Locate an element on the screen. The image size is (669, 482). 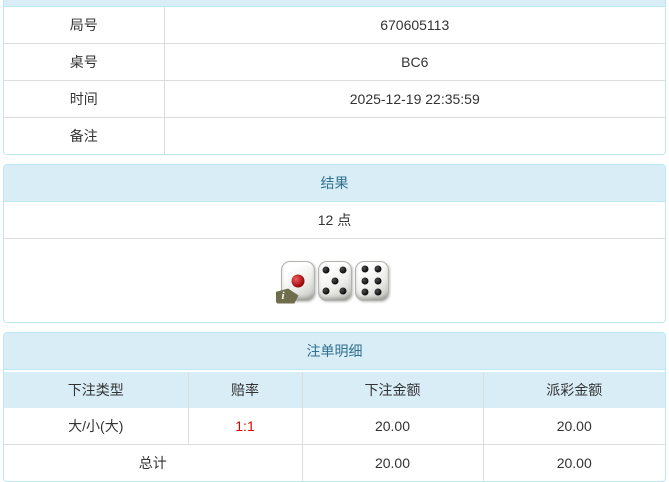
table-row: 桌号 BC6 is located at coordinates (334, 62).